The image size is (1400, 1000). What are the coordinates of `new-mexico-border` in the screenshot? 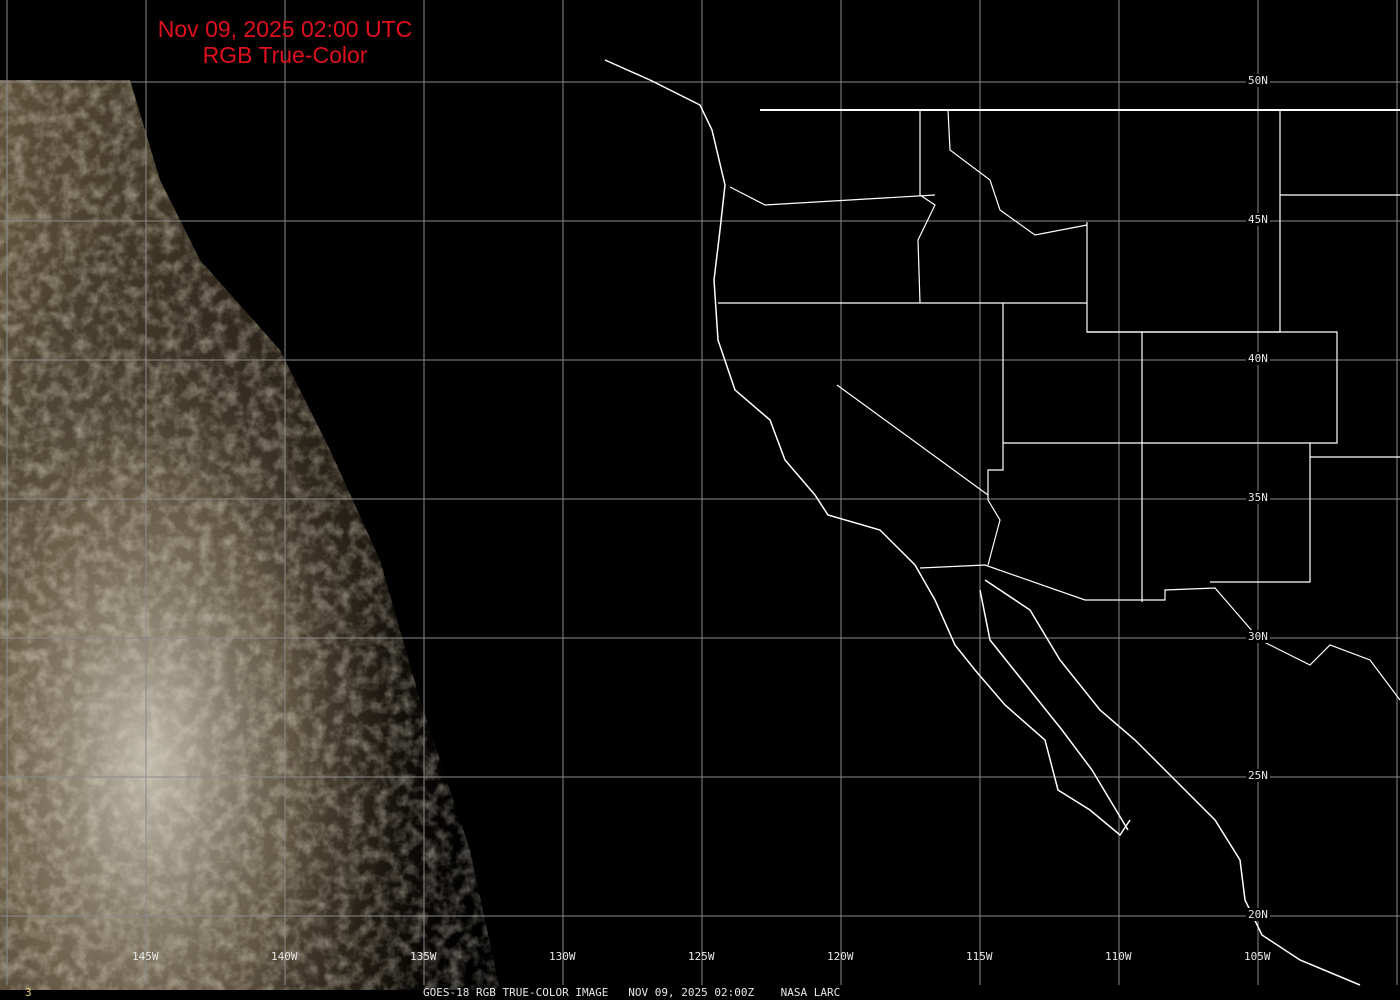 It's located at (1260, 513).